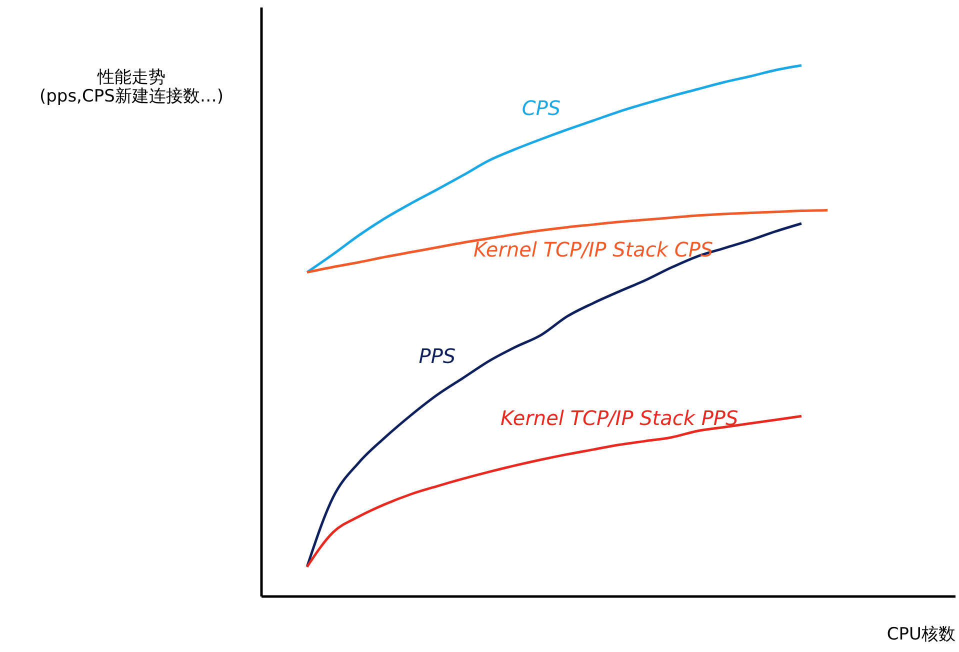  What do you see at coordinates (131, 87) in the screenshot?
I see `y-axis-title: 性能走势 (pps,CPS新建连接数…)` at bounding box center [131, 87].